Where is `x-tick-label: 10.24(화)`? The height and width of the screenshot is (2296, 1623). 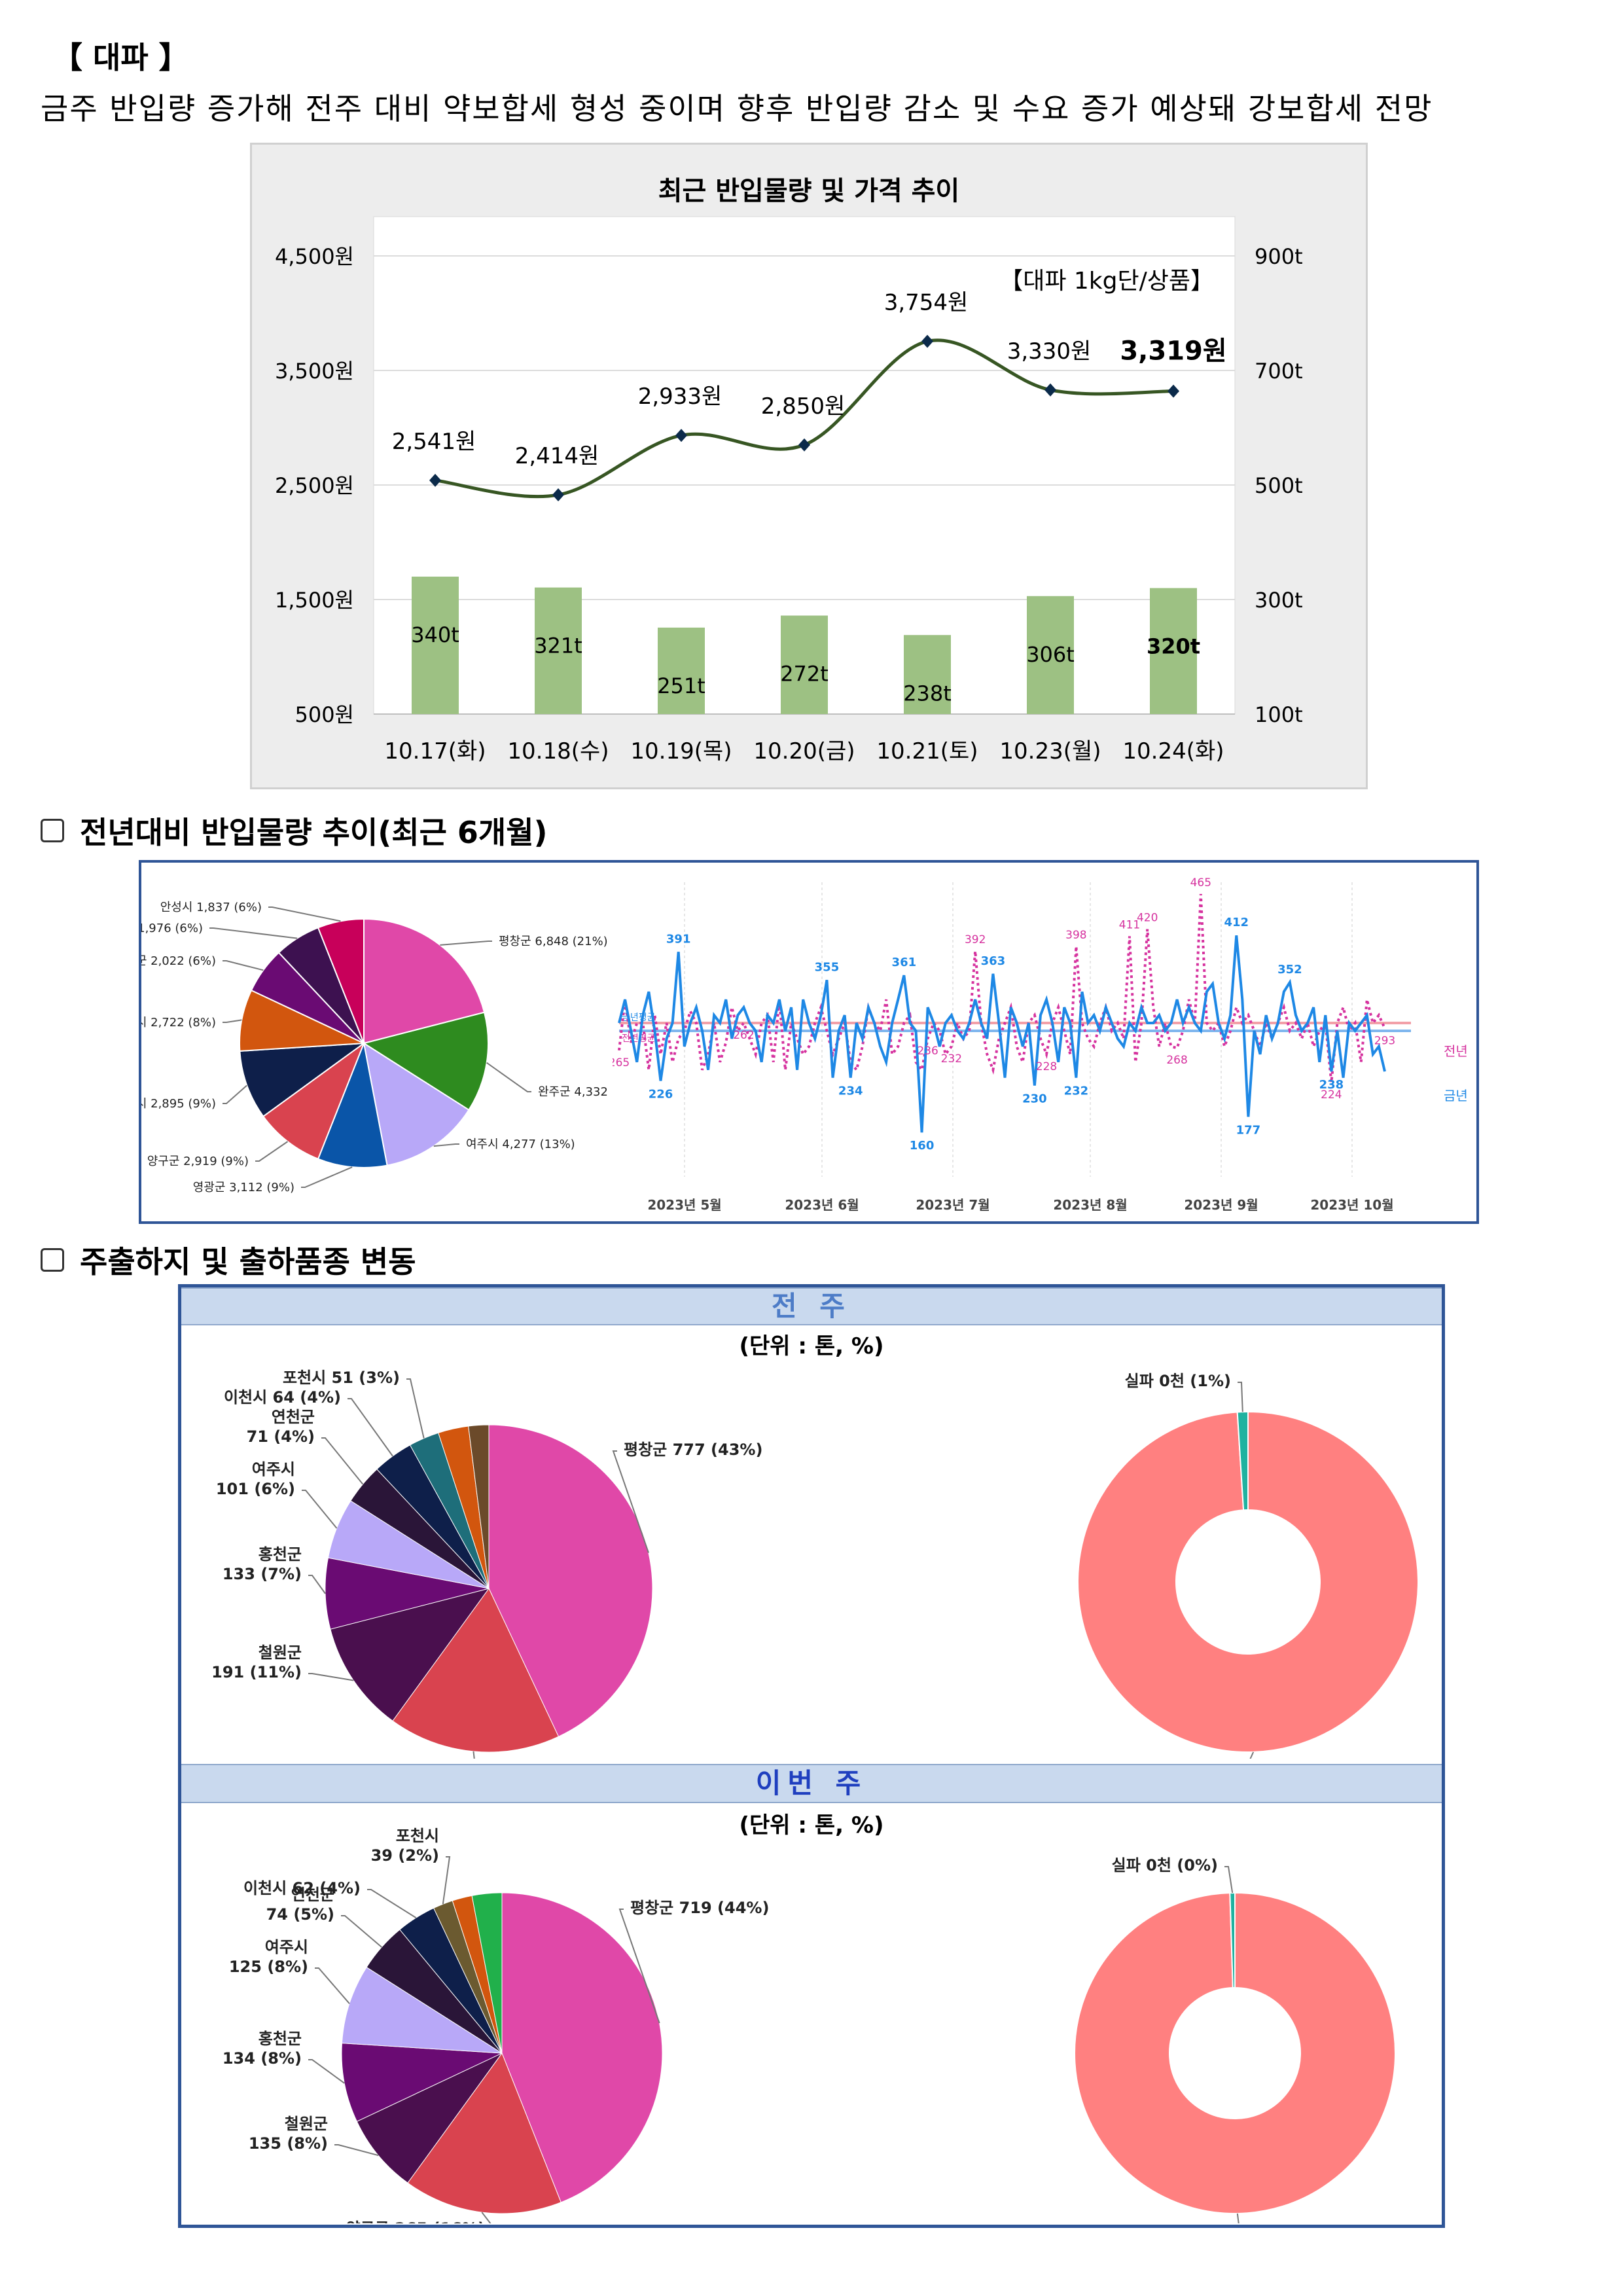 x-tick-label: 10.24(화) is located at coordinates (1173, 751).